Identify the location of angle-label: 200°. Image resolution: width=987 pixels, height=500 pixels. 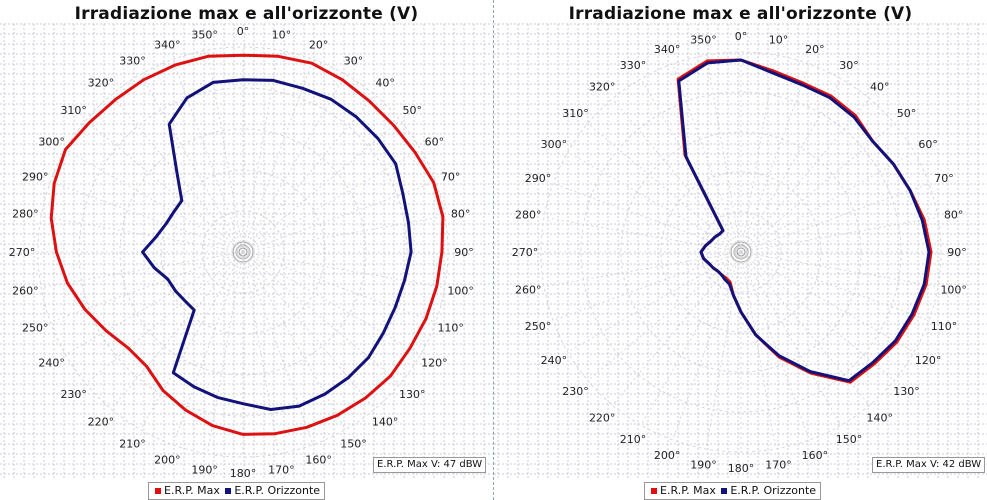
(167, 460).